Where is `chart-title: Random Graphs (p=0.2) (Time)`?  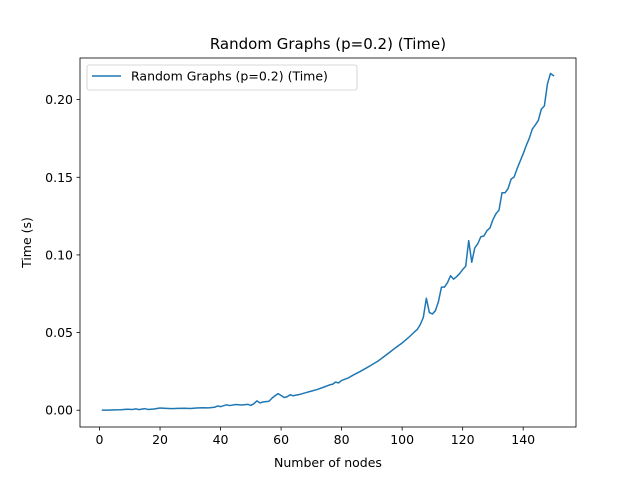 chart-title: Random Graphs (p=0.2) (Time) is located at coordinates (328, 44).